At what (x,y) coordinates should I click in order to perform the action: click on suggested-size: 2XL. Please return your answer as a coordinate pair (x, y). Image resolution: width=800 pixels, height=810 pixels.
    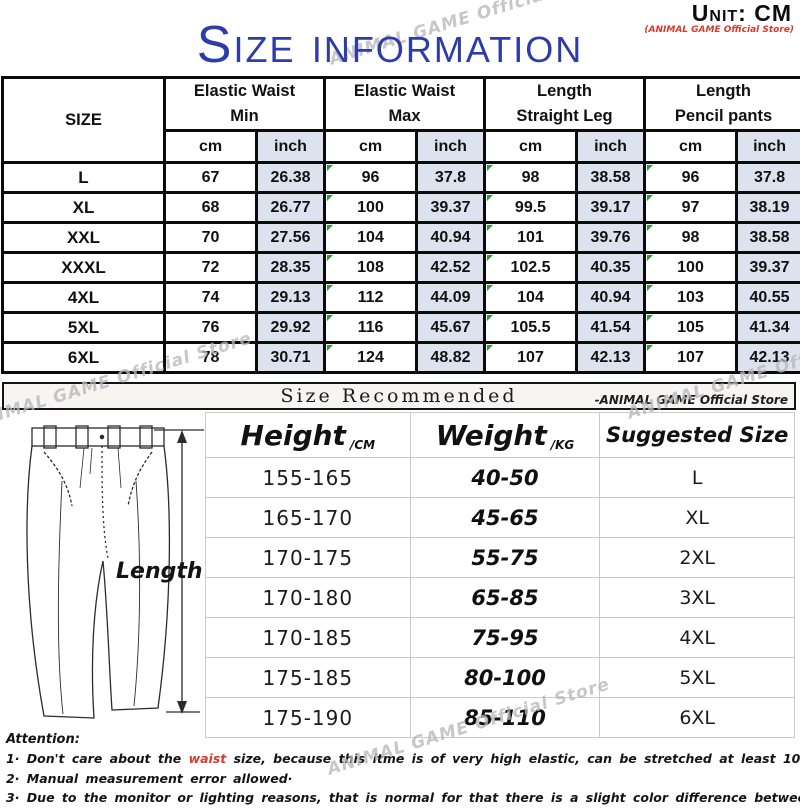
    Looking at the image, I should click on (697, 558).